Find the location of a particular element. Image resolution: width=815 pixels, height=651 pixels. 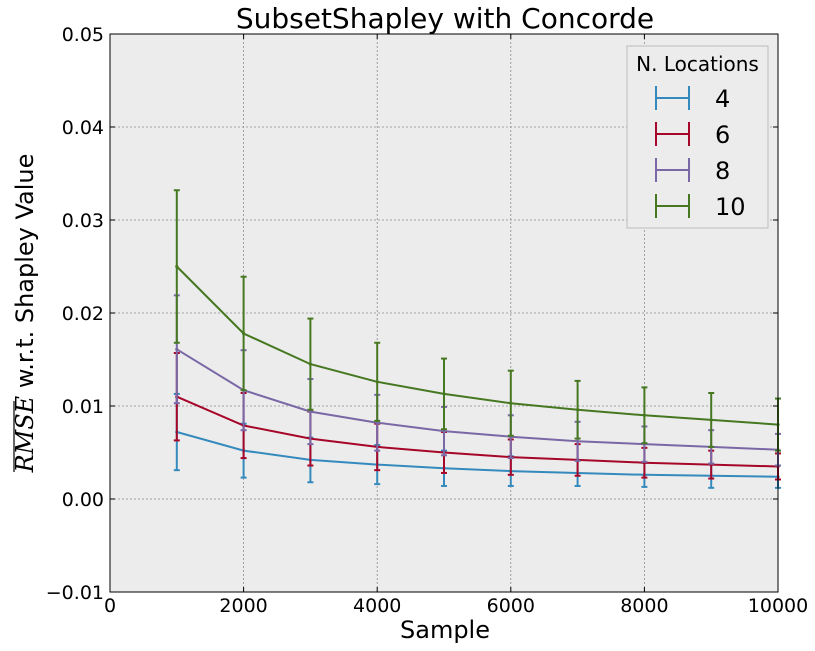

y-axis-title: RMSE w.r.t. Shapley Value is located at coordinates (25, 314).